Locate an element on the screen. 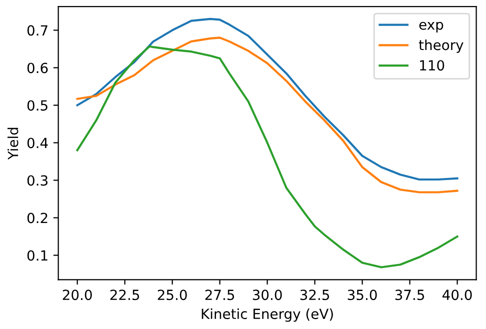 This screenshot has height=329, width=486. y-tick-label: 0.7 is located at coordinates (37, 30).